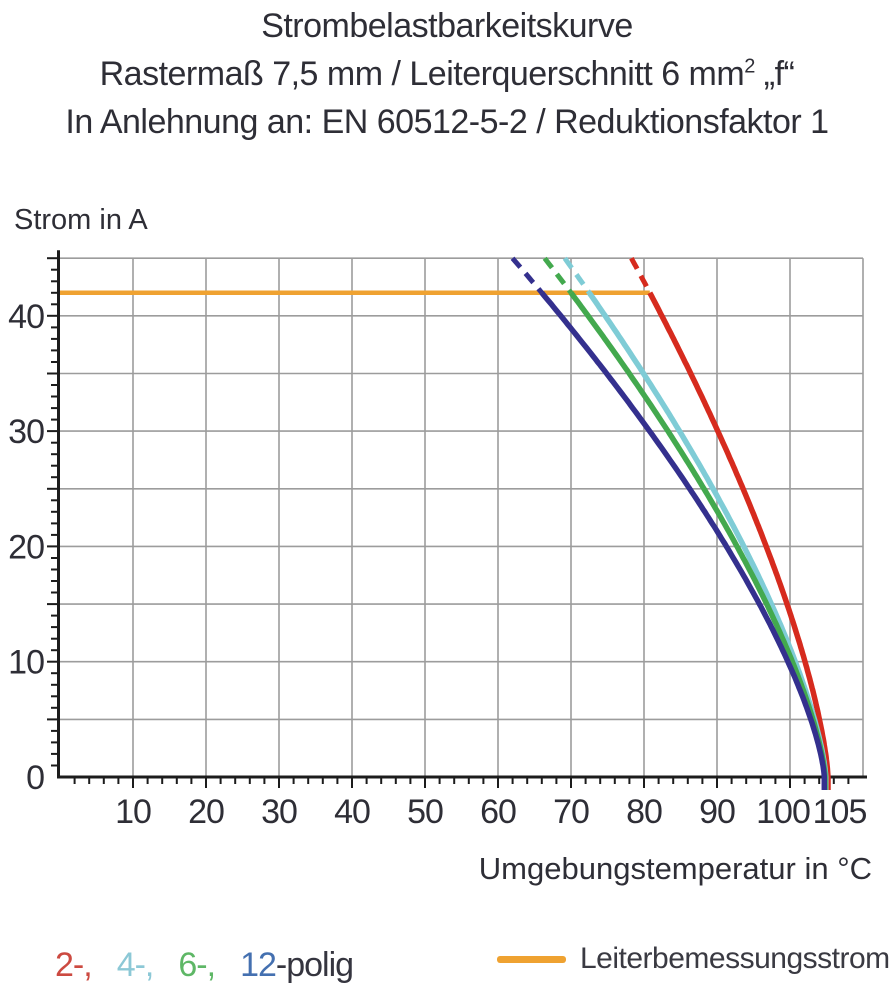  I want to click on x-axis-title: Umgebungstemperatur in °C, so click(675, 868).